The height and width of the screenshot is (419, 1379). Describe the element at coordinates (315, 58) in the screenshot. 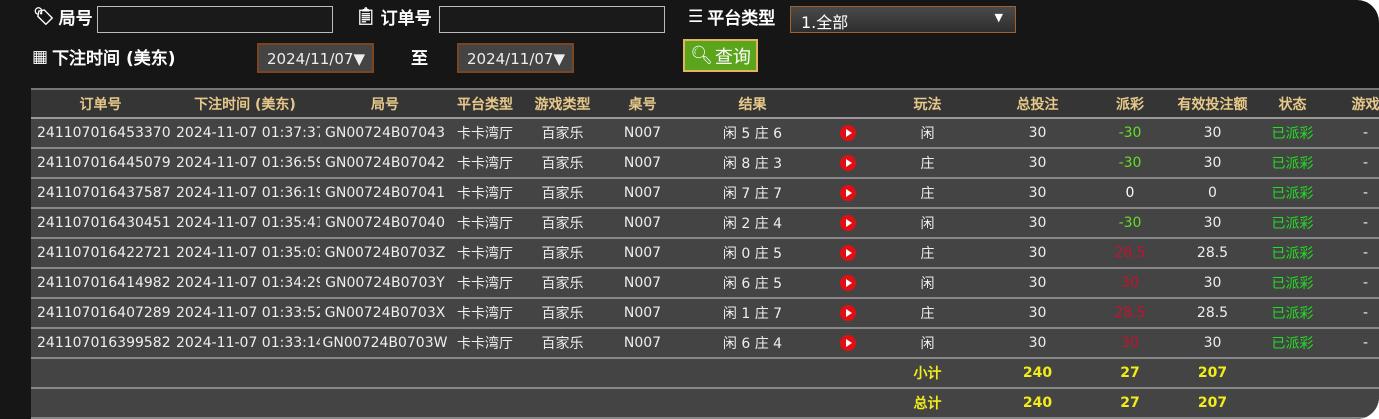

I see `date-from: 2024/11/07▼` at that location.